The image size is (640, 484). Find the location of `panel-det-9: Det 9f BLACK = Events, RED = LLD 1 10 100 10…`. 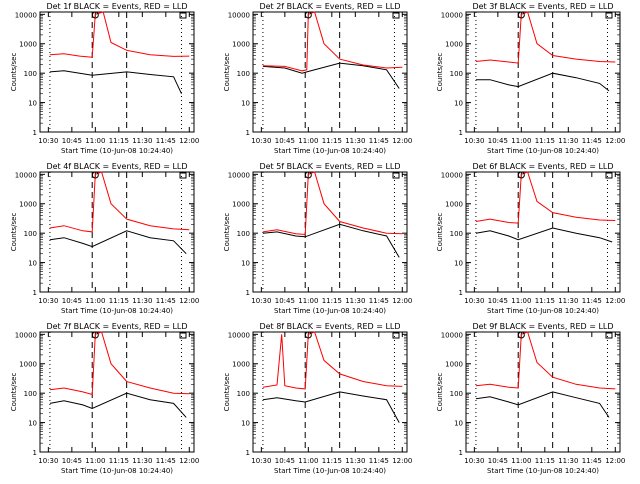

panel-det-9: Det 9f BLACK = Events, RED = LLD 1 10 100 10… is located at coordinates (530, 398).